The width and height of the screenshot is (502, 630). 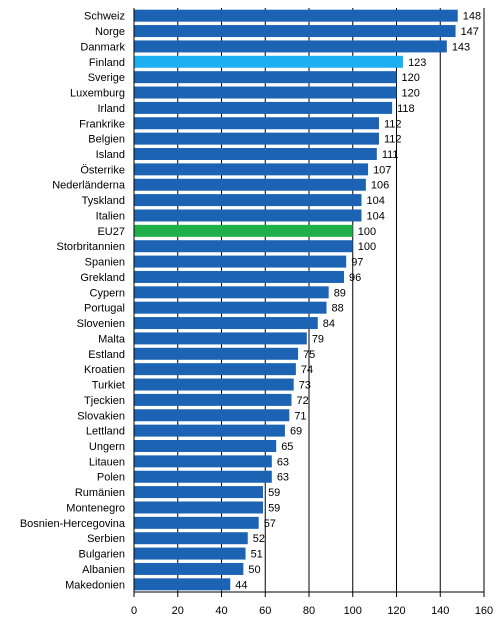 What do you see at coordinates (240, 261) in the screenshot?
I see `bar-spanien` at bounding box center [240, 261].